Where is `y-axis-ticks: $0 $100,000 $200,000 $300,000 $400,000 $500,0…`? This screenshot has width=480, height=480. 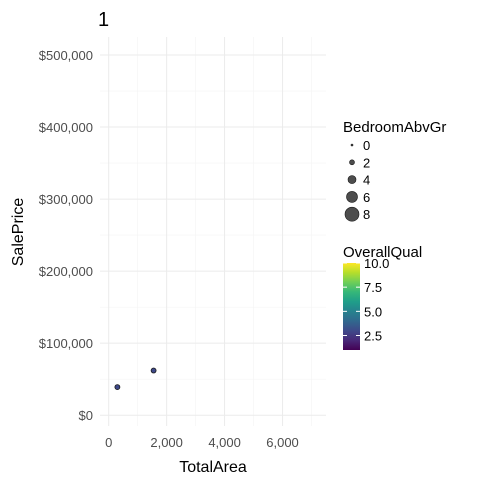
y-axis-ticks: $0 $100,000 $200,000 $300,000 $400,000 $500,0… is located at coordinates (66, 235).